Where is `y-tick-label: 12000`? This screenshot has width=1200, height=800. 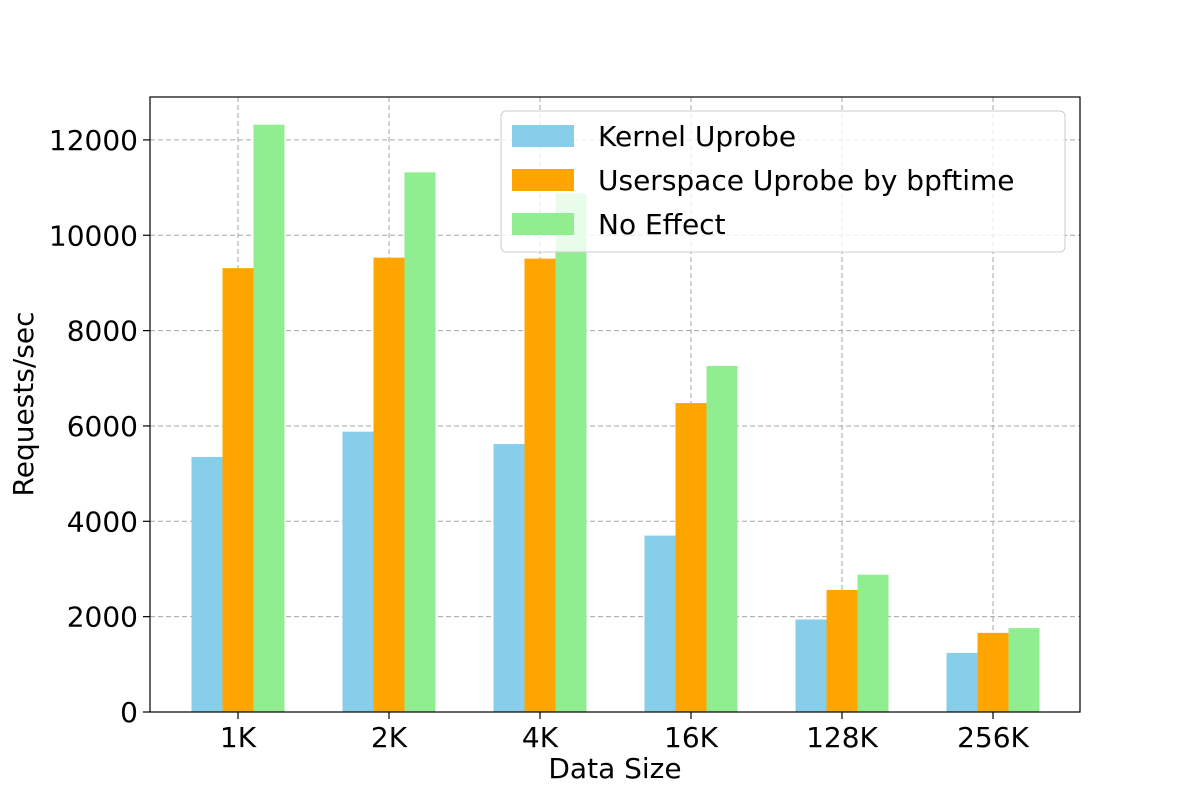 y-tick-label: 12000 is located at coordinates (93, 140).